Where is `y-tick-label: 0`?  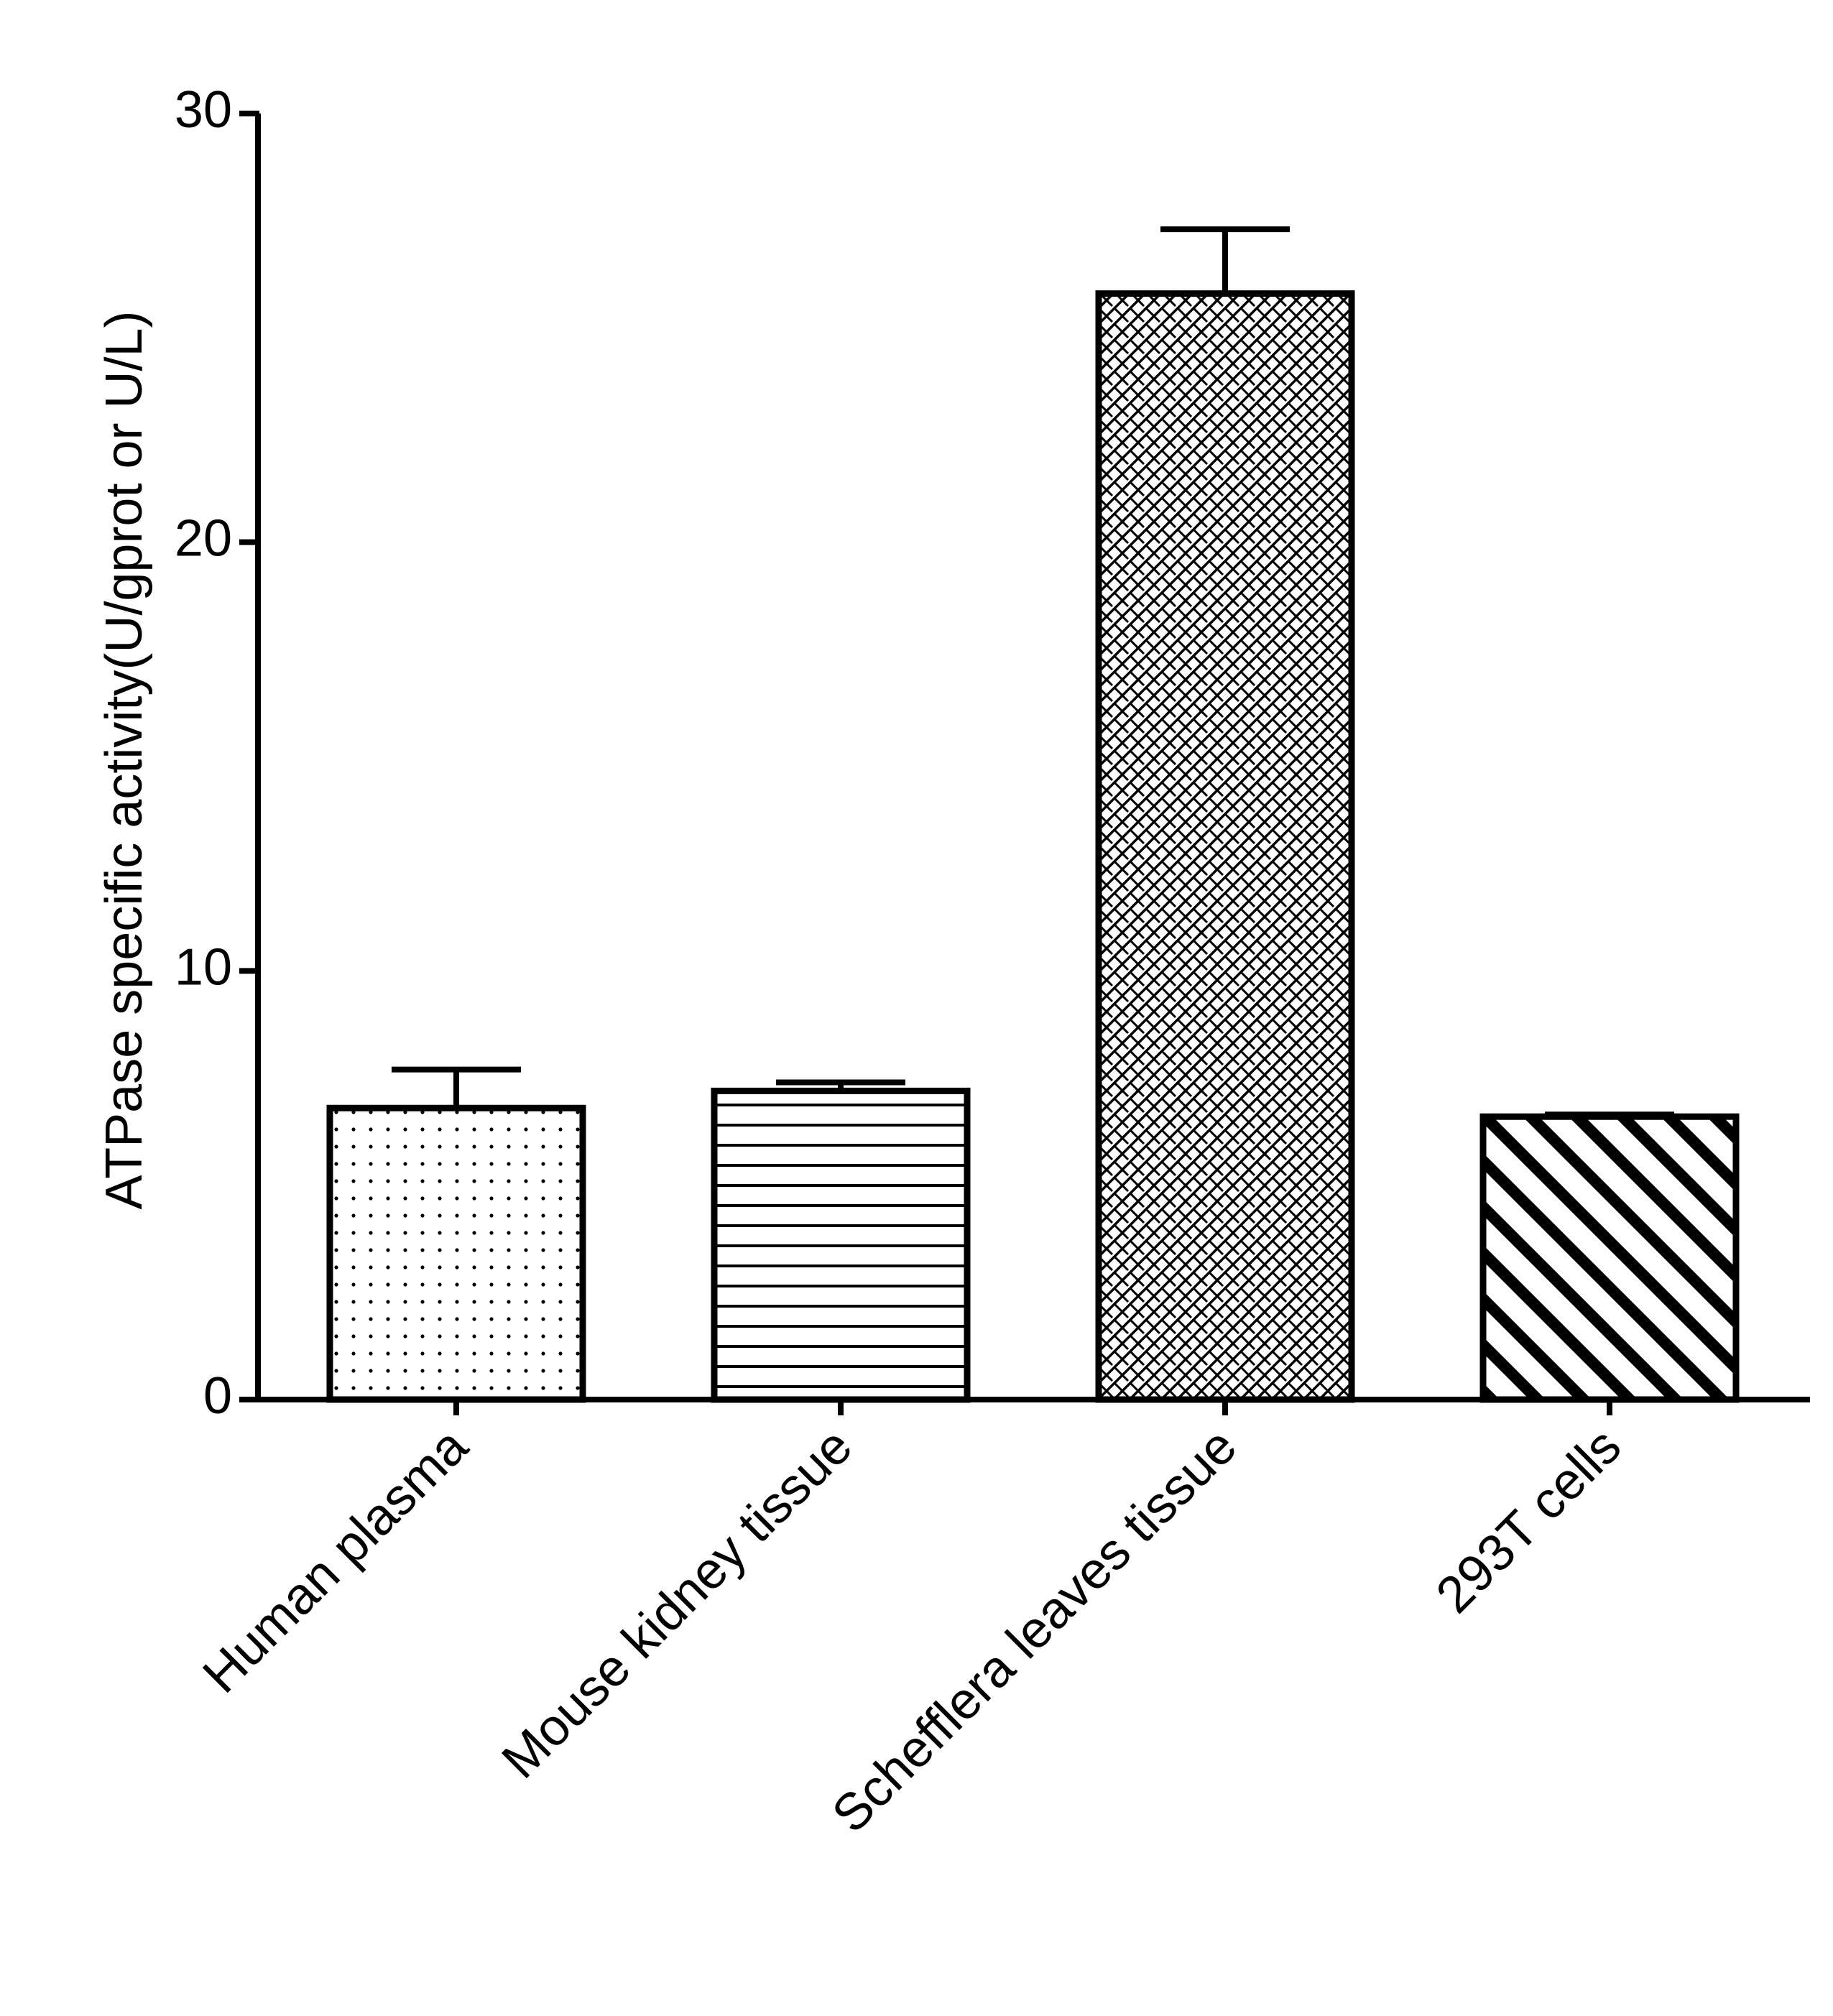
y-tick-label: 0 is located at coordinates (217, 1396).